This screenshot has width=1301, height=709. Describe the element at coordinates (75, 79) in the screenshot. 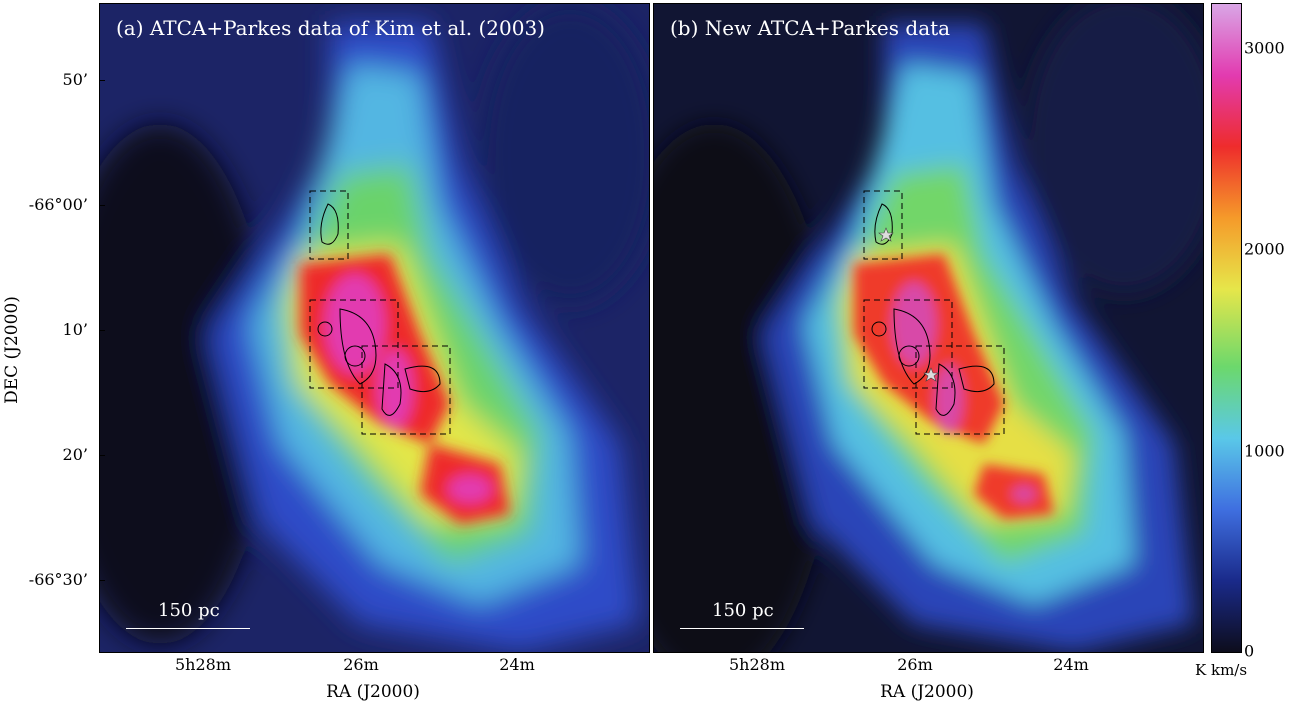

I see `ytick-label: 50’` at that location.